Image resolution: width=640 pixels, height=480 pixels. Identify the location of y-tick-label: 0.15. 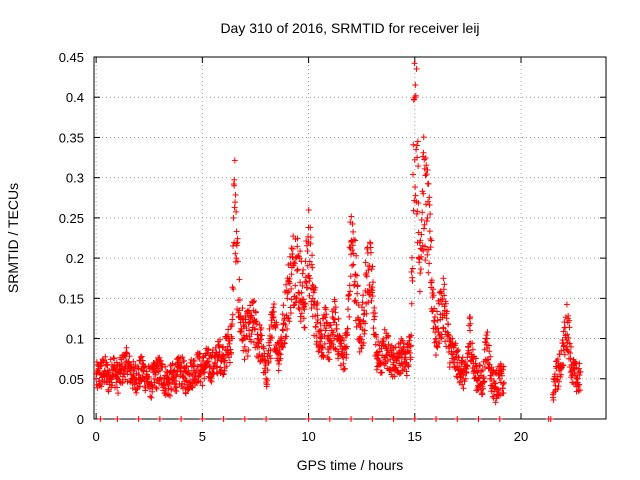
(71, 298).